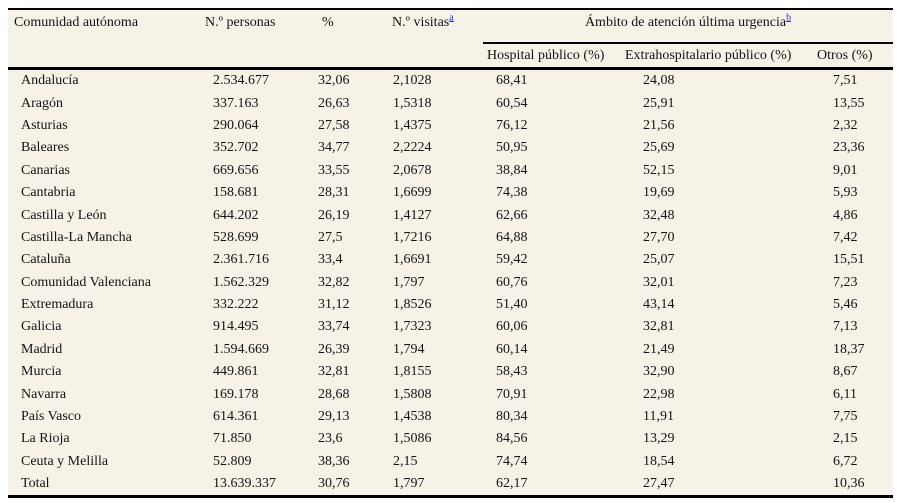  I want to click on cell-personas: 449.861, so click(236, 372).